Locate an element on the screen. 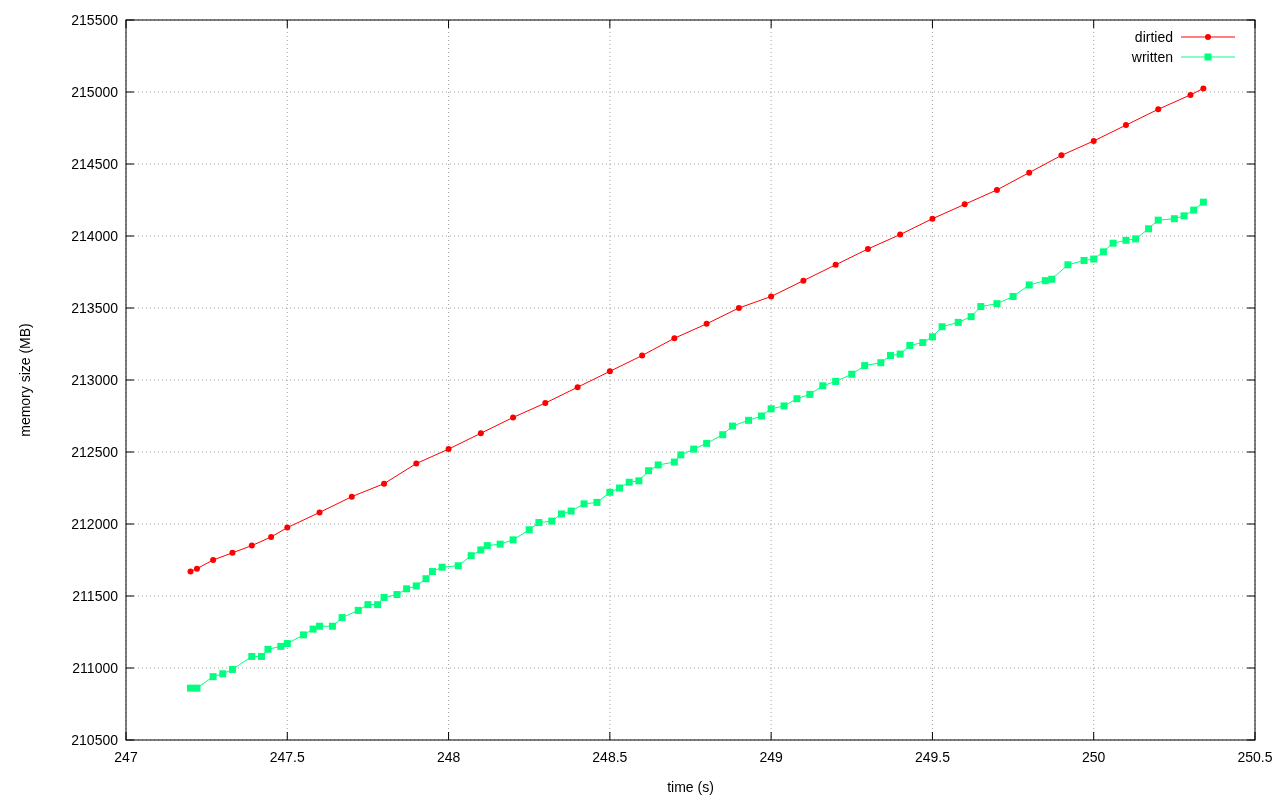 Image resolution: width=1280 pixels, height=800 pixels. y-tick-label: 213000 is located at coordinates (95, 380).